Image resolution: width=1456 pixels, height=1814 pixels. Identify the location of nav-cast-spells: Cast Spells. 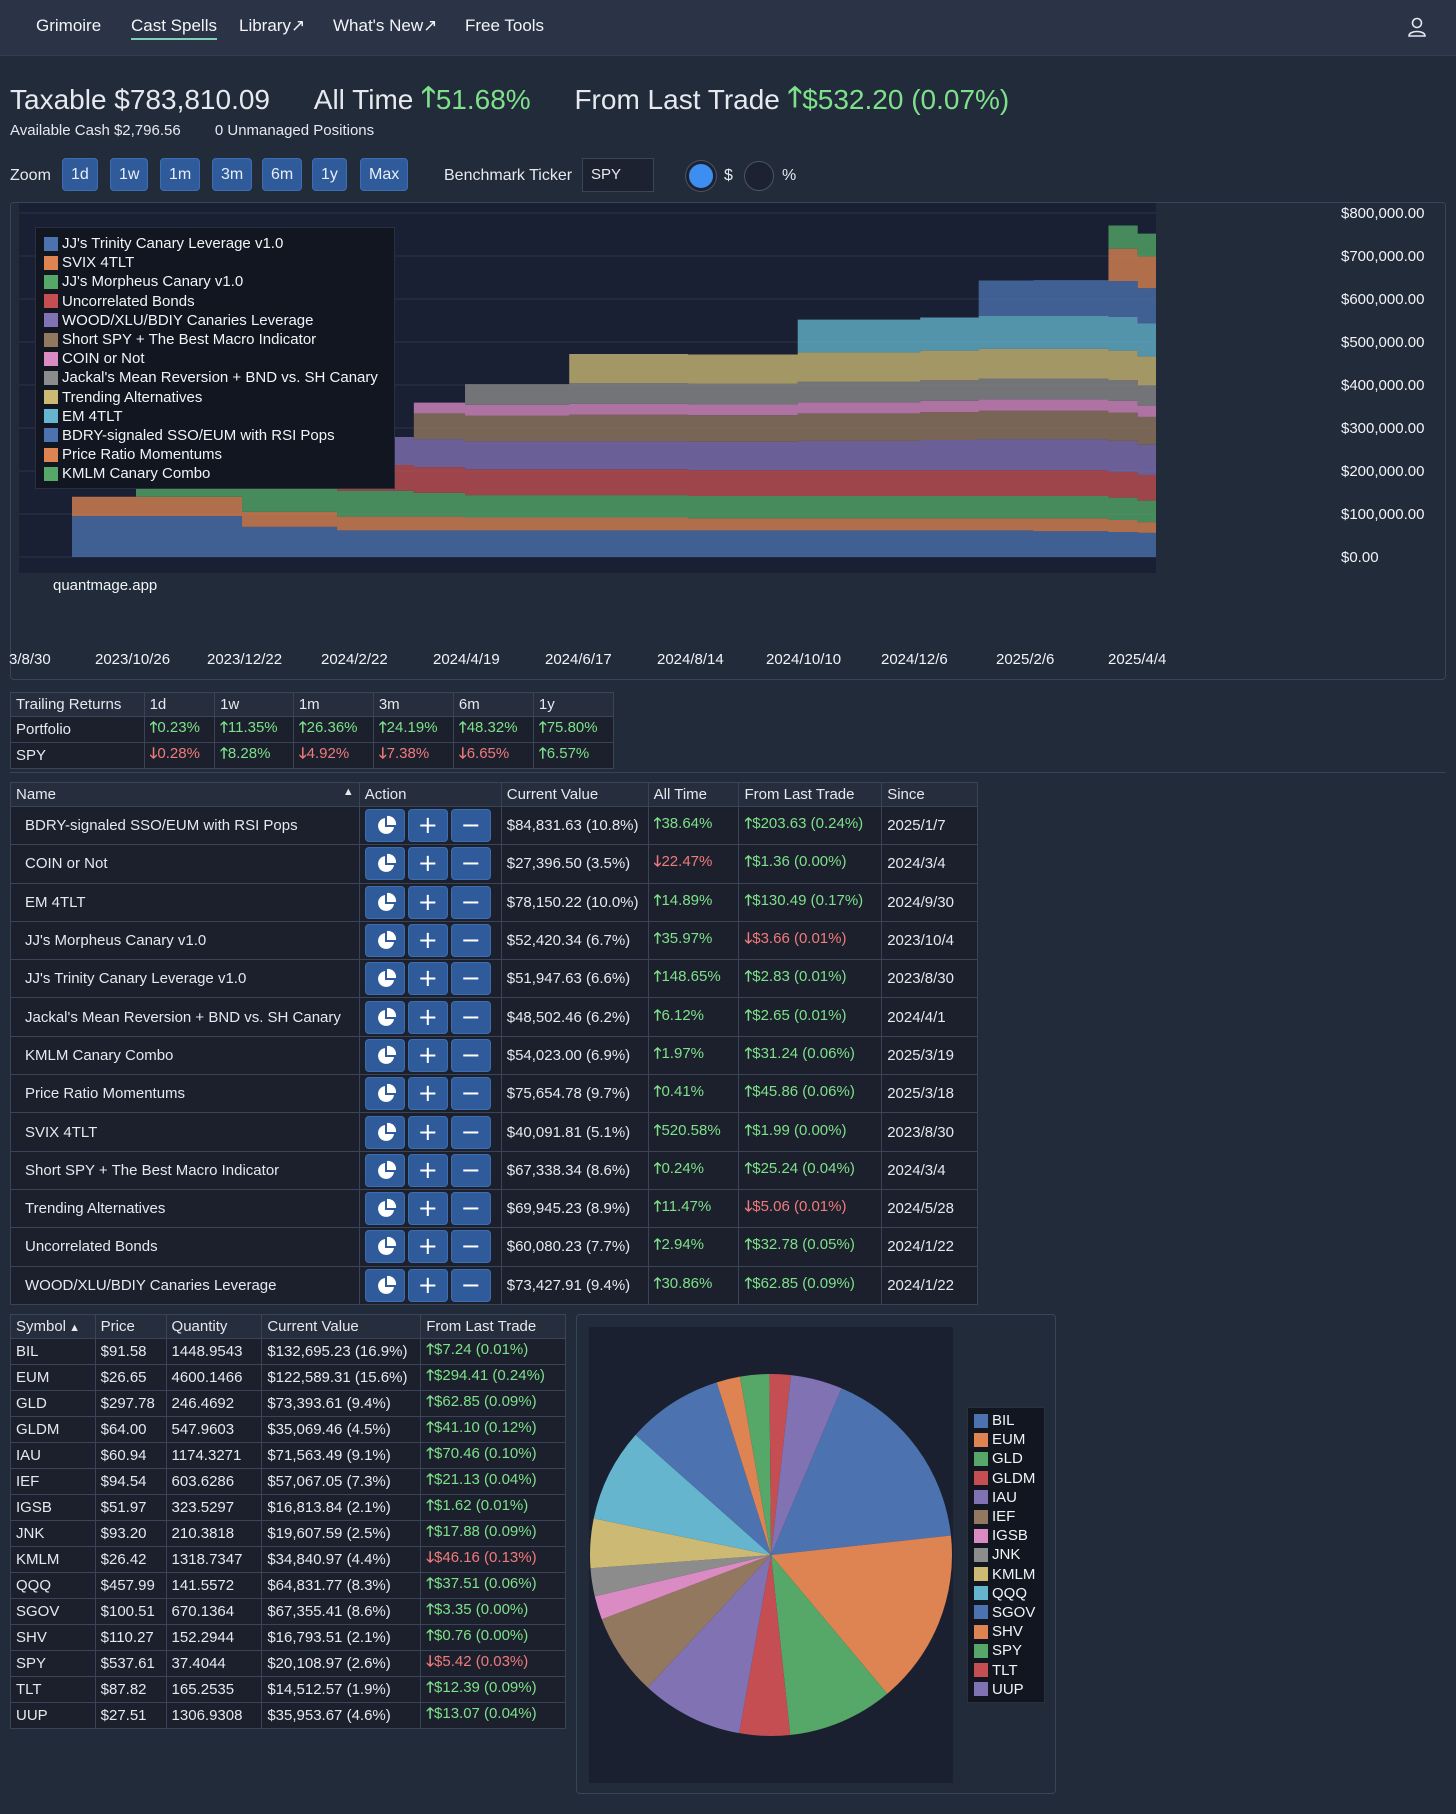
(174, 28).